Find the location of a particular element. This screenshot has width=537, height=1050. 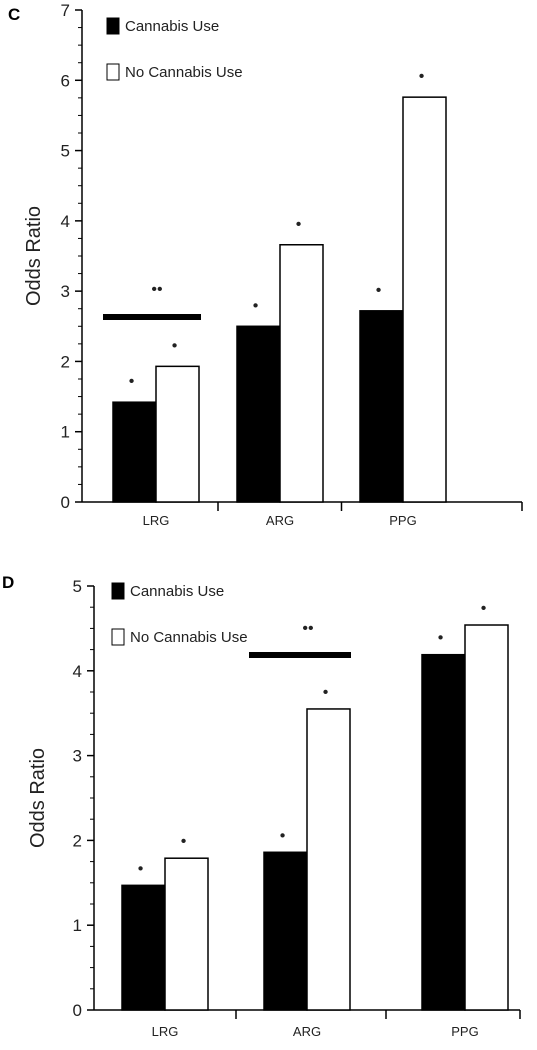

panel-label: D is located at coordinates (8, 582).